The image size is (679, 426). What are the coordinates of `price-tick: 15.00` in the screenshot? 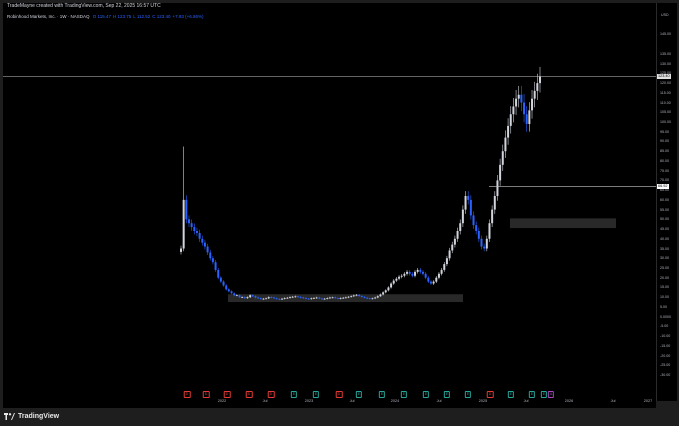 It's located at (664, 287).